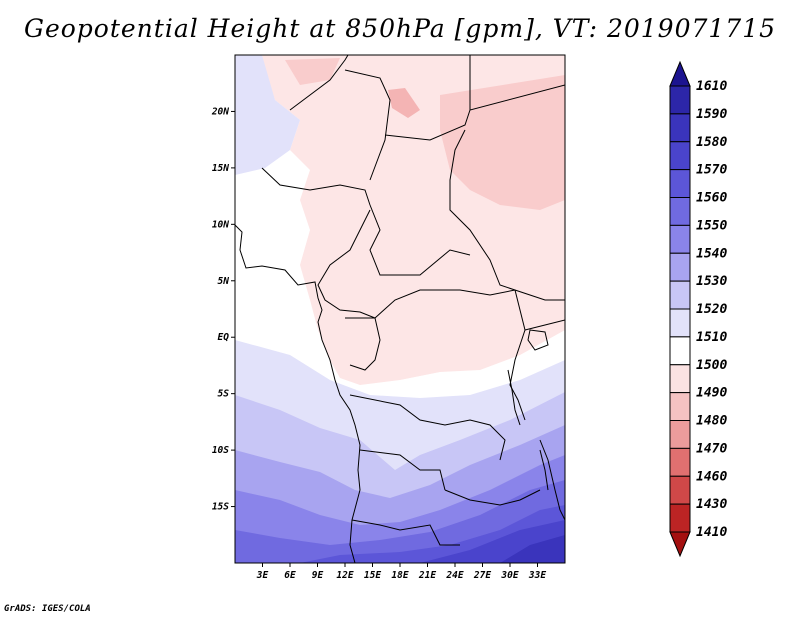  Describe the element at coordinates (420, 240) in the screenshot. I see `border-chad-car` at that location.